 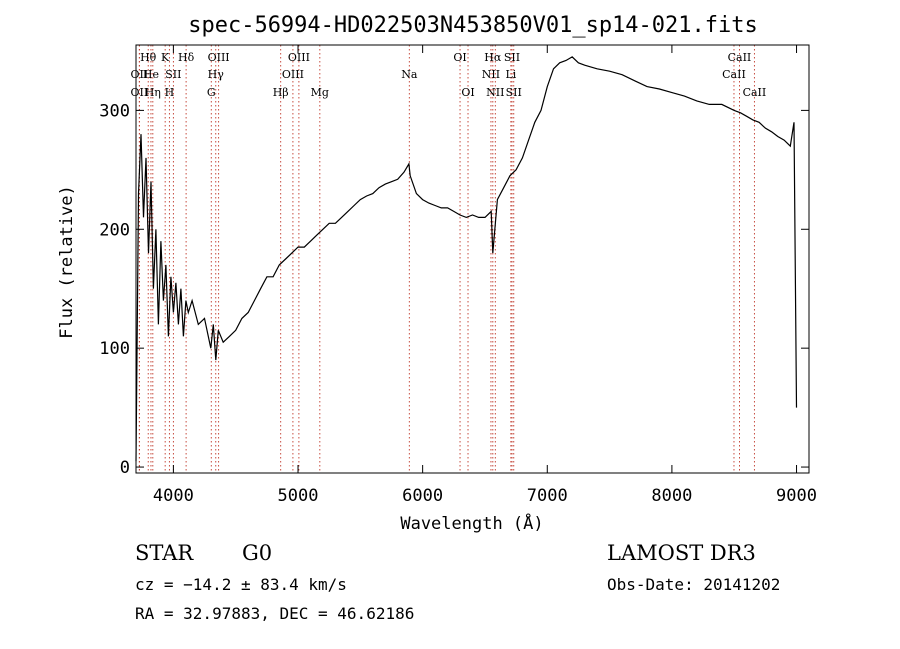 I want to click on line-label-13: OIII, so click(x=299, y=57).